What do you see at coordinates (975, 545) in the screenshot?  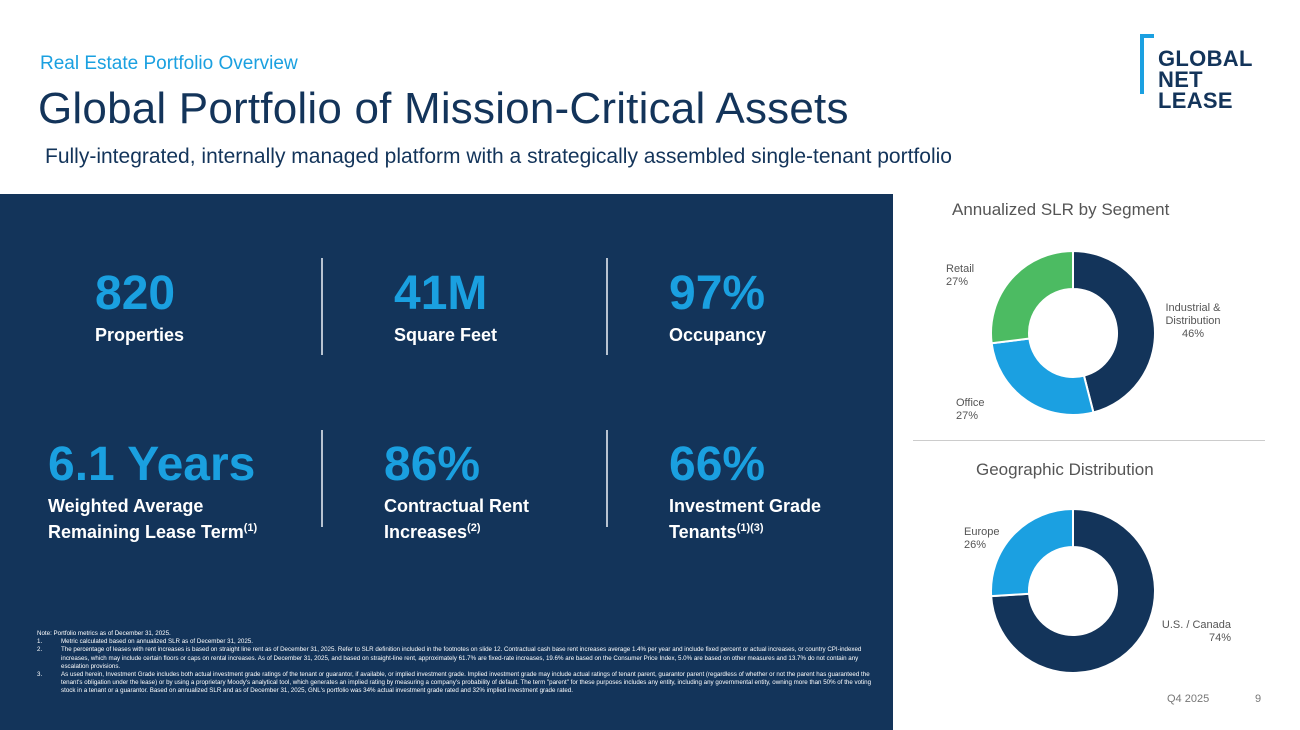 I see `slice-value: 26%` at bounding box center [975, 545].